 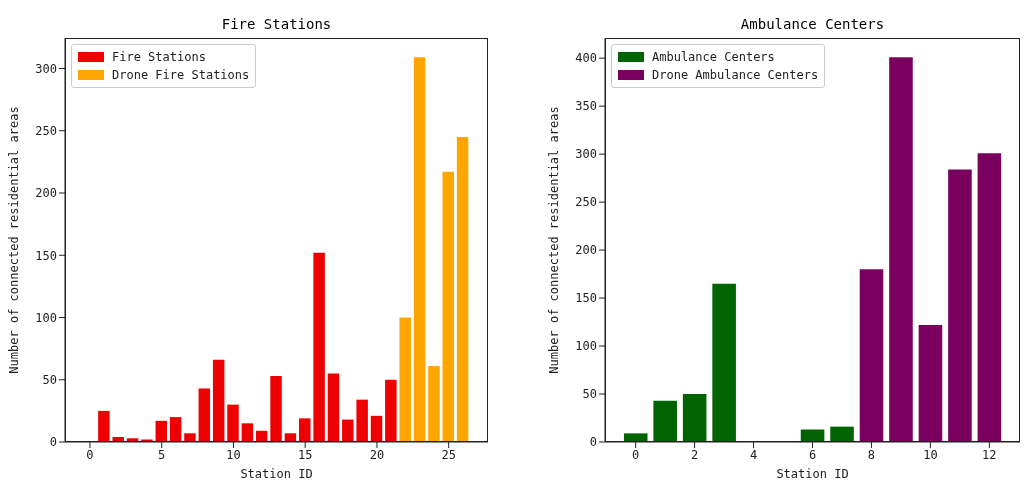 What do you see at coordinates (989, 454) in the screenshot?
I see `x-tick-label: 12` at bounding box center [989, 454].